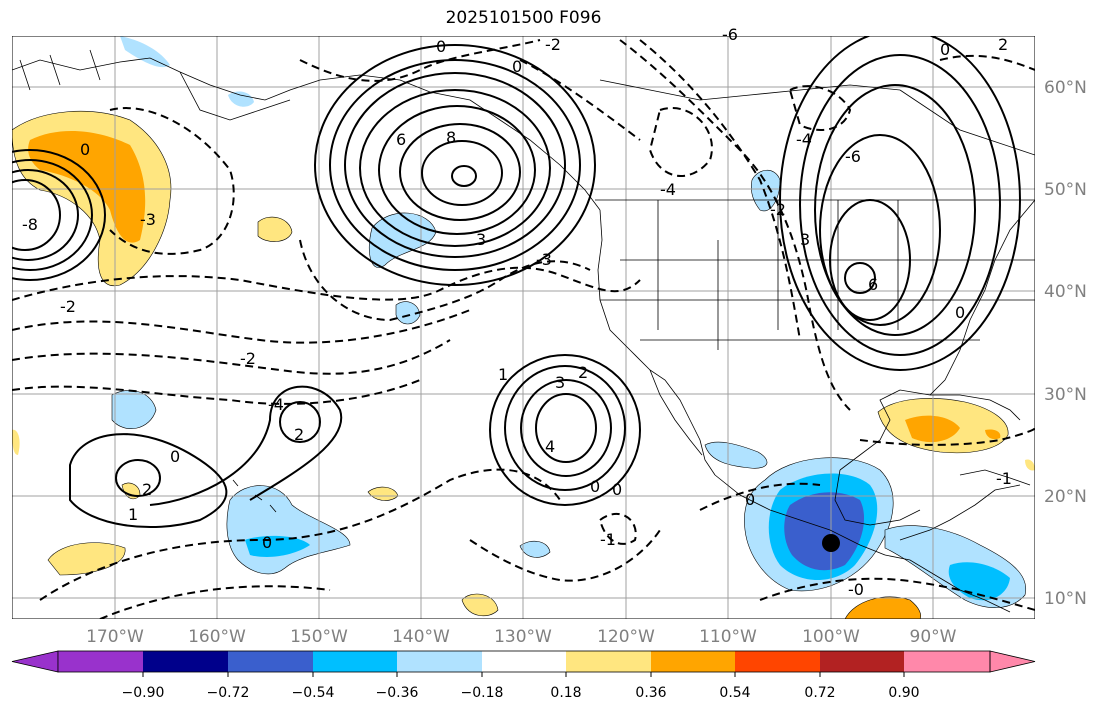 This screenshot has width=1105, height=712. What do you see at coordinates (933, 637) in the screenshot?
I see `lon-label: 90°W` at bounding box center [933, 637].